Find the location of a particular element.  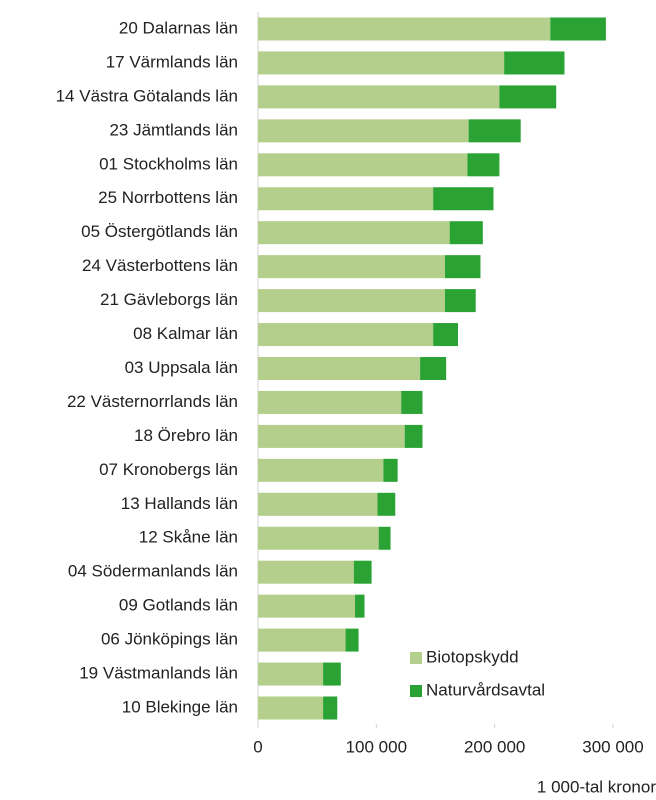

y-tick-label: 10 Blekinge län is located at coordinates (180, 706).